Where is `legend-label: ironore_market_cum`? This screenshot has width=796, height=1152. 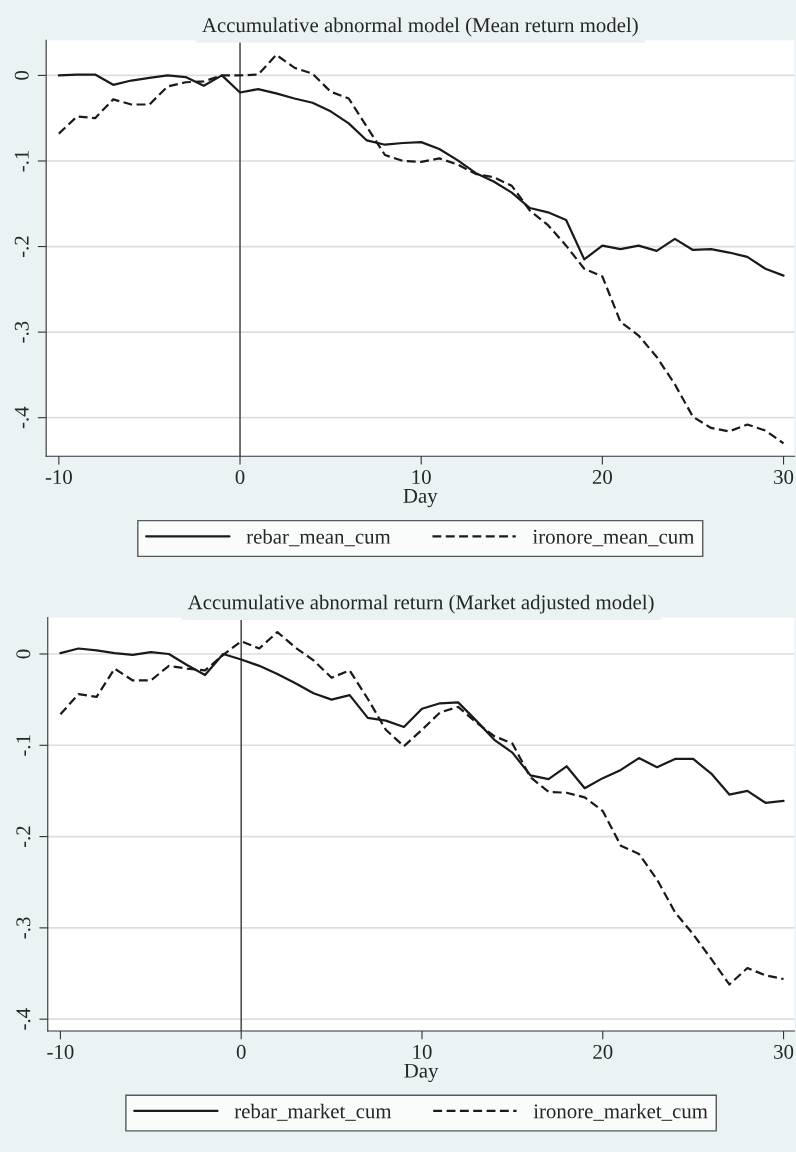
legend-label: ironore_market_cum is located at coordinates (620, 1112).